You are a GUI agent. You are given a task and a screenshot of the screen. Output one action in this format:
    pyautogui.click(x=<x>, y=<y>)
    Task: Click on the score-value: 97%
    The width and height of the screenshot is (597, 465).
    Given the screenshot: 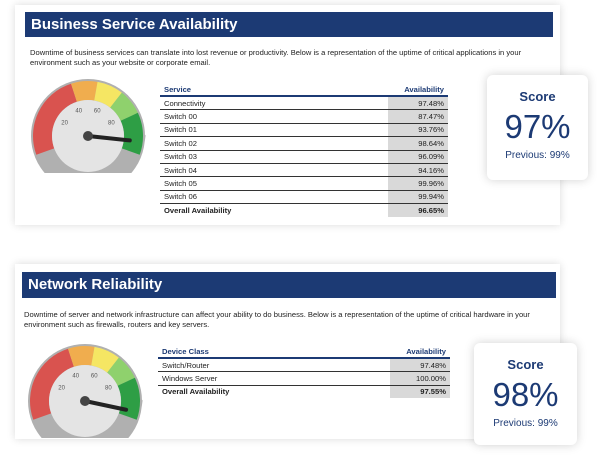 What is the action you would take?
    pyautogui.click(x=537, y=126)
    